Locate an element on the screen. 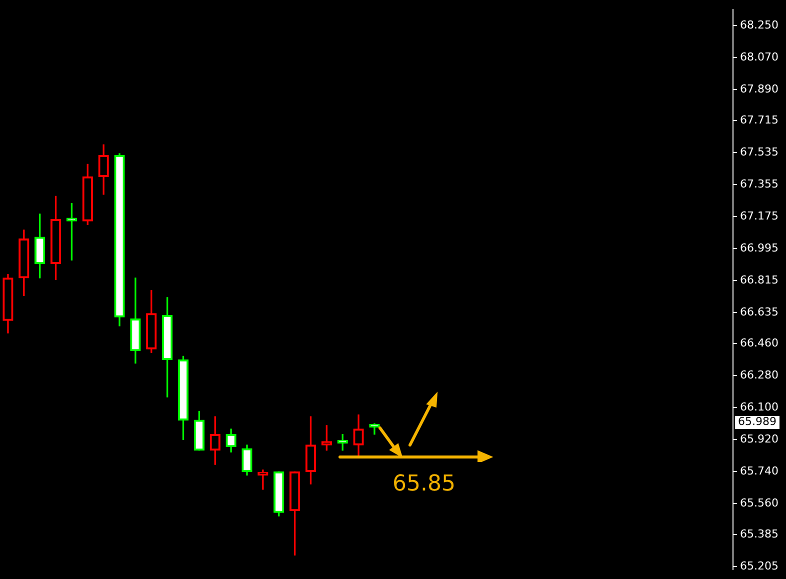  y-tick-label: 67.355 is located at coordinates (759, 184).